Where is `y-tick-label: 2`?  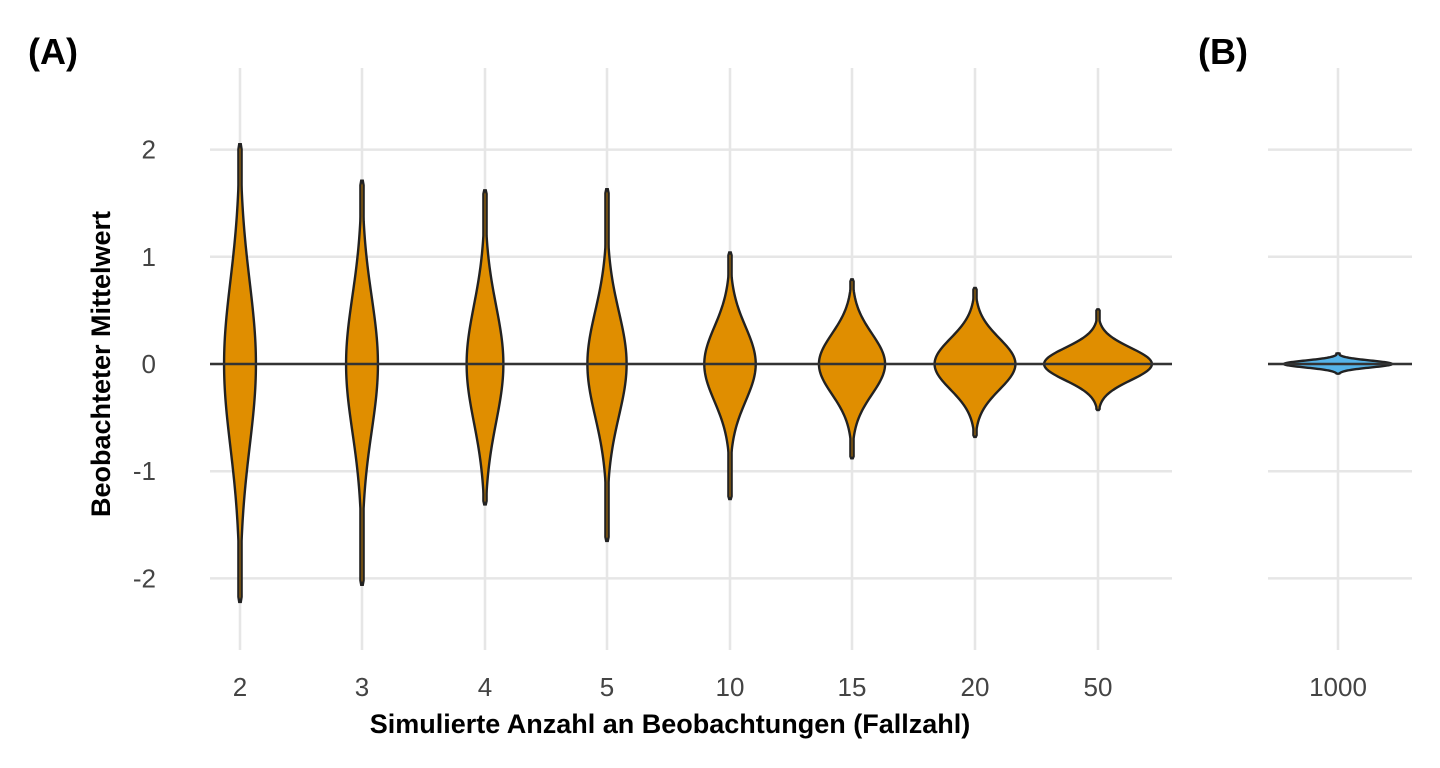
y-tick-label: 2 is located at coordinates (149, 150).